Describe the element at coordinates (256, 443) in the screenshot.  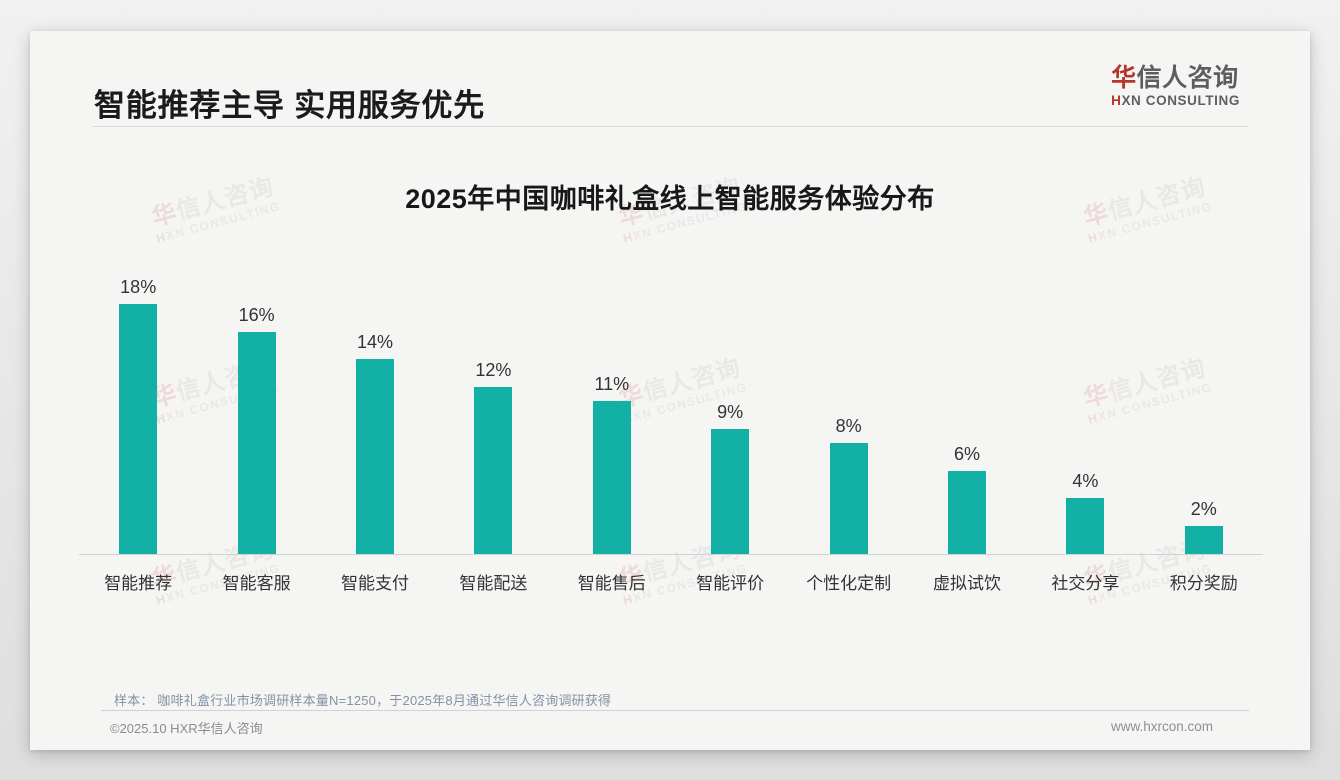
I see `bar-智能客服` at that location.